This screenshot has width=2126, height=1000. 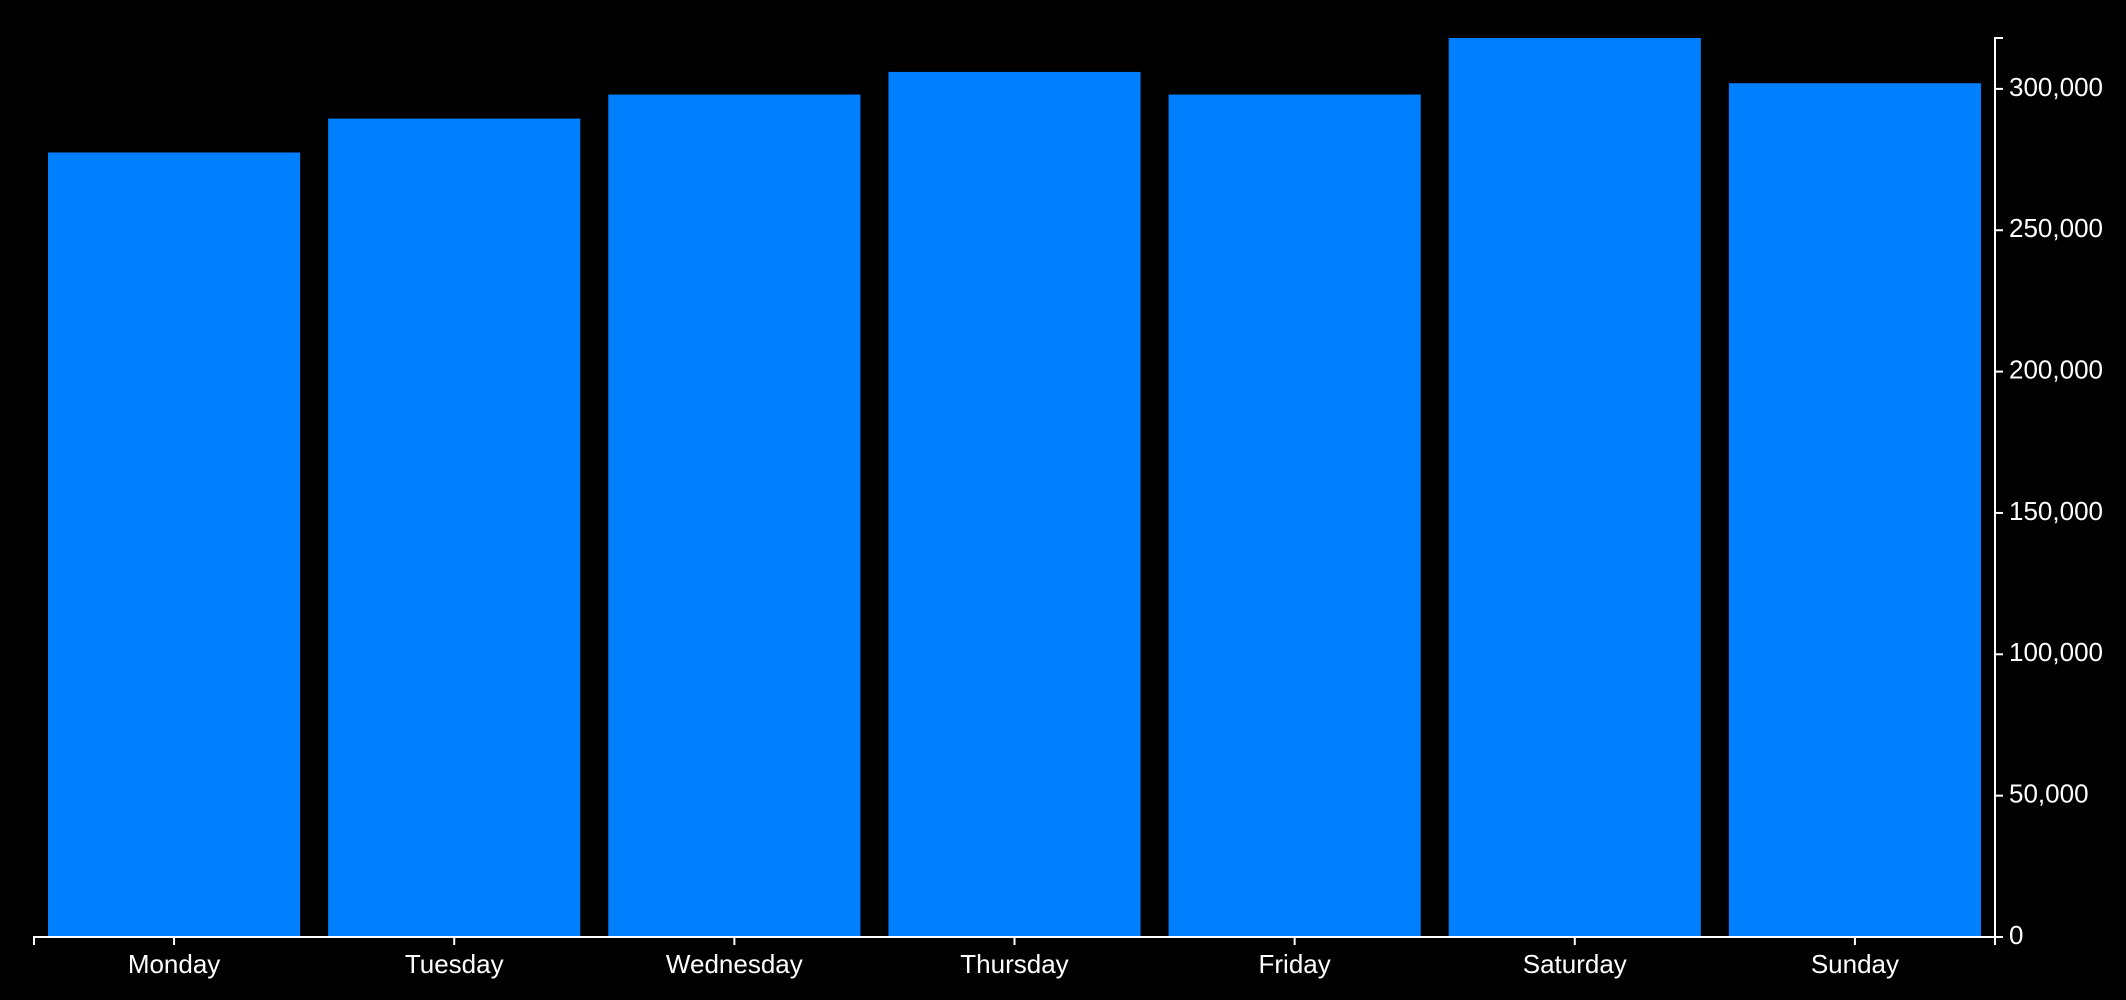 What do you see at coordinates (2049, 794) in the screenshot?
I see `y-tick-label: 50,000` at bounding box center [2049, 794].